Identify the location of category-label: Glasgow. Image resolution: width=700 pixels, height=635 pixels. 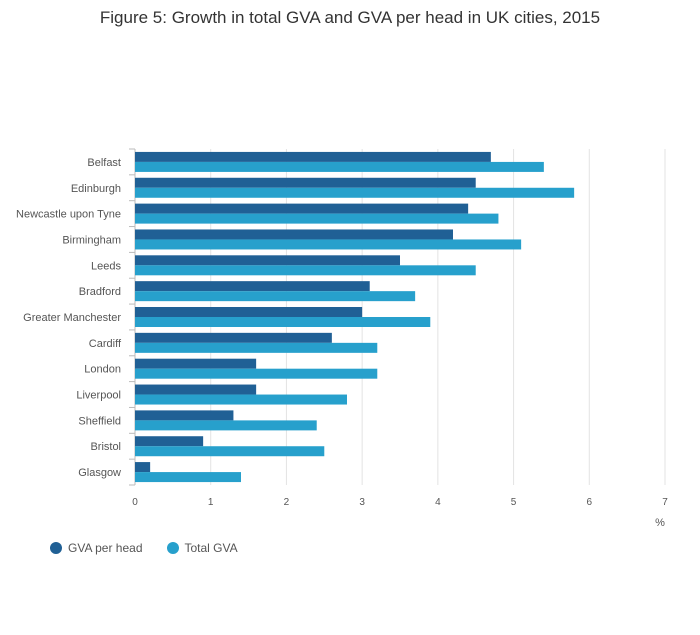
(99, 473).